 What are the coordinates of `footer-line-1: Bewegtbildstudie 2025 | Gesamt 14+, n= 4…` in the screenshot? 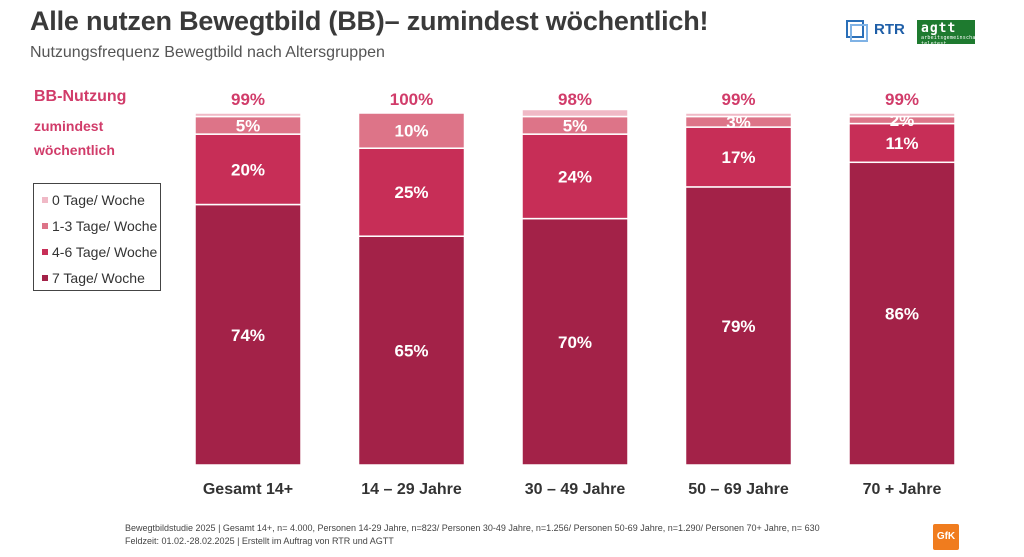 It's located at (472, 528).